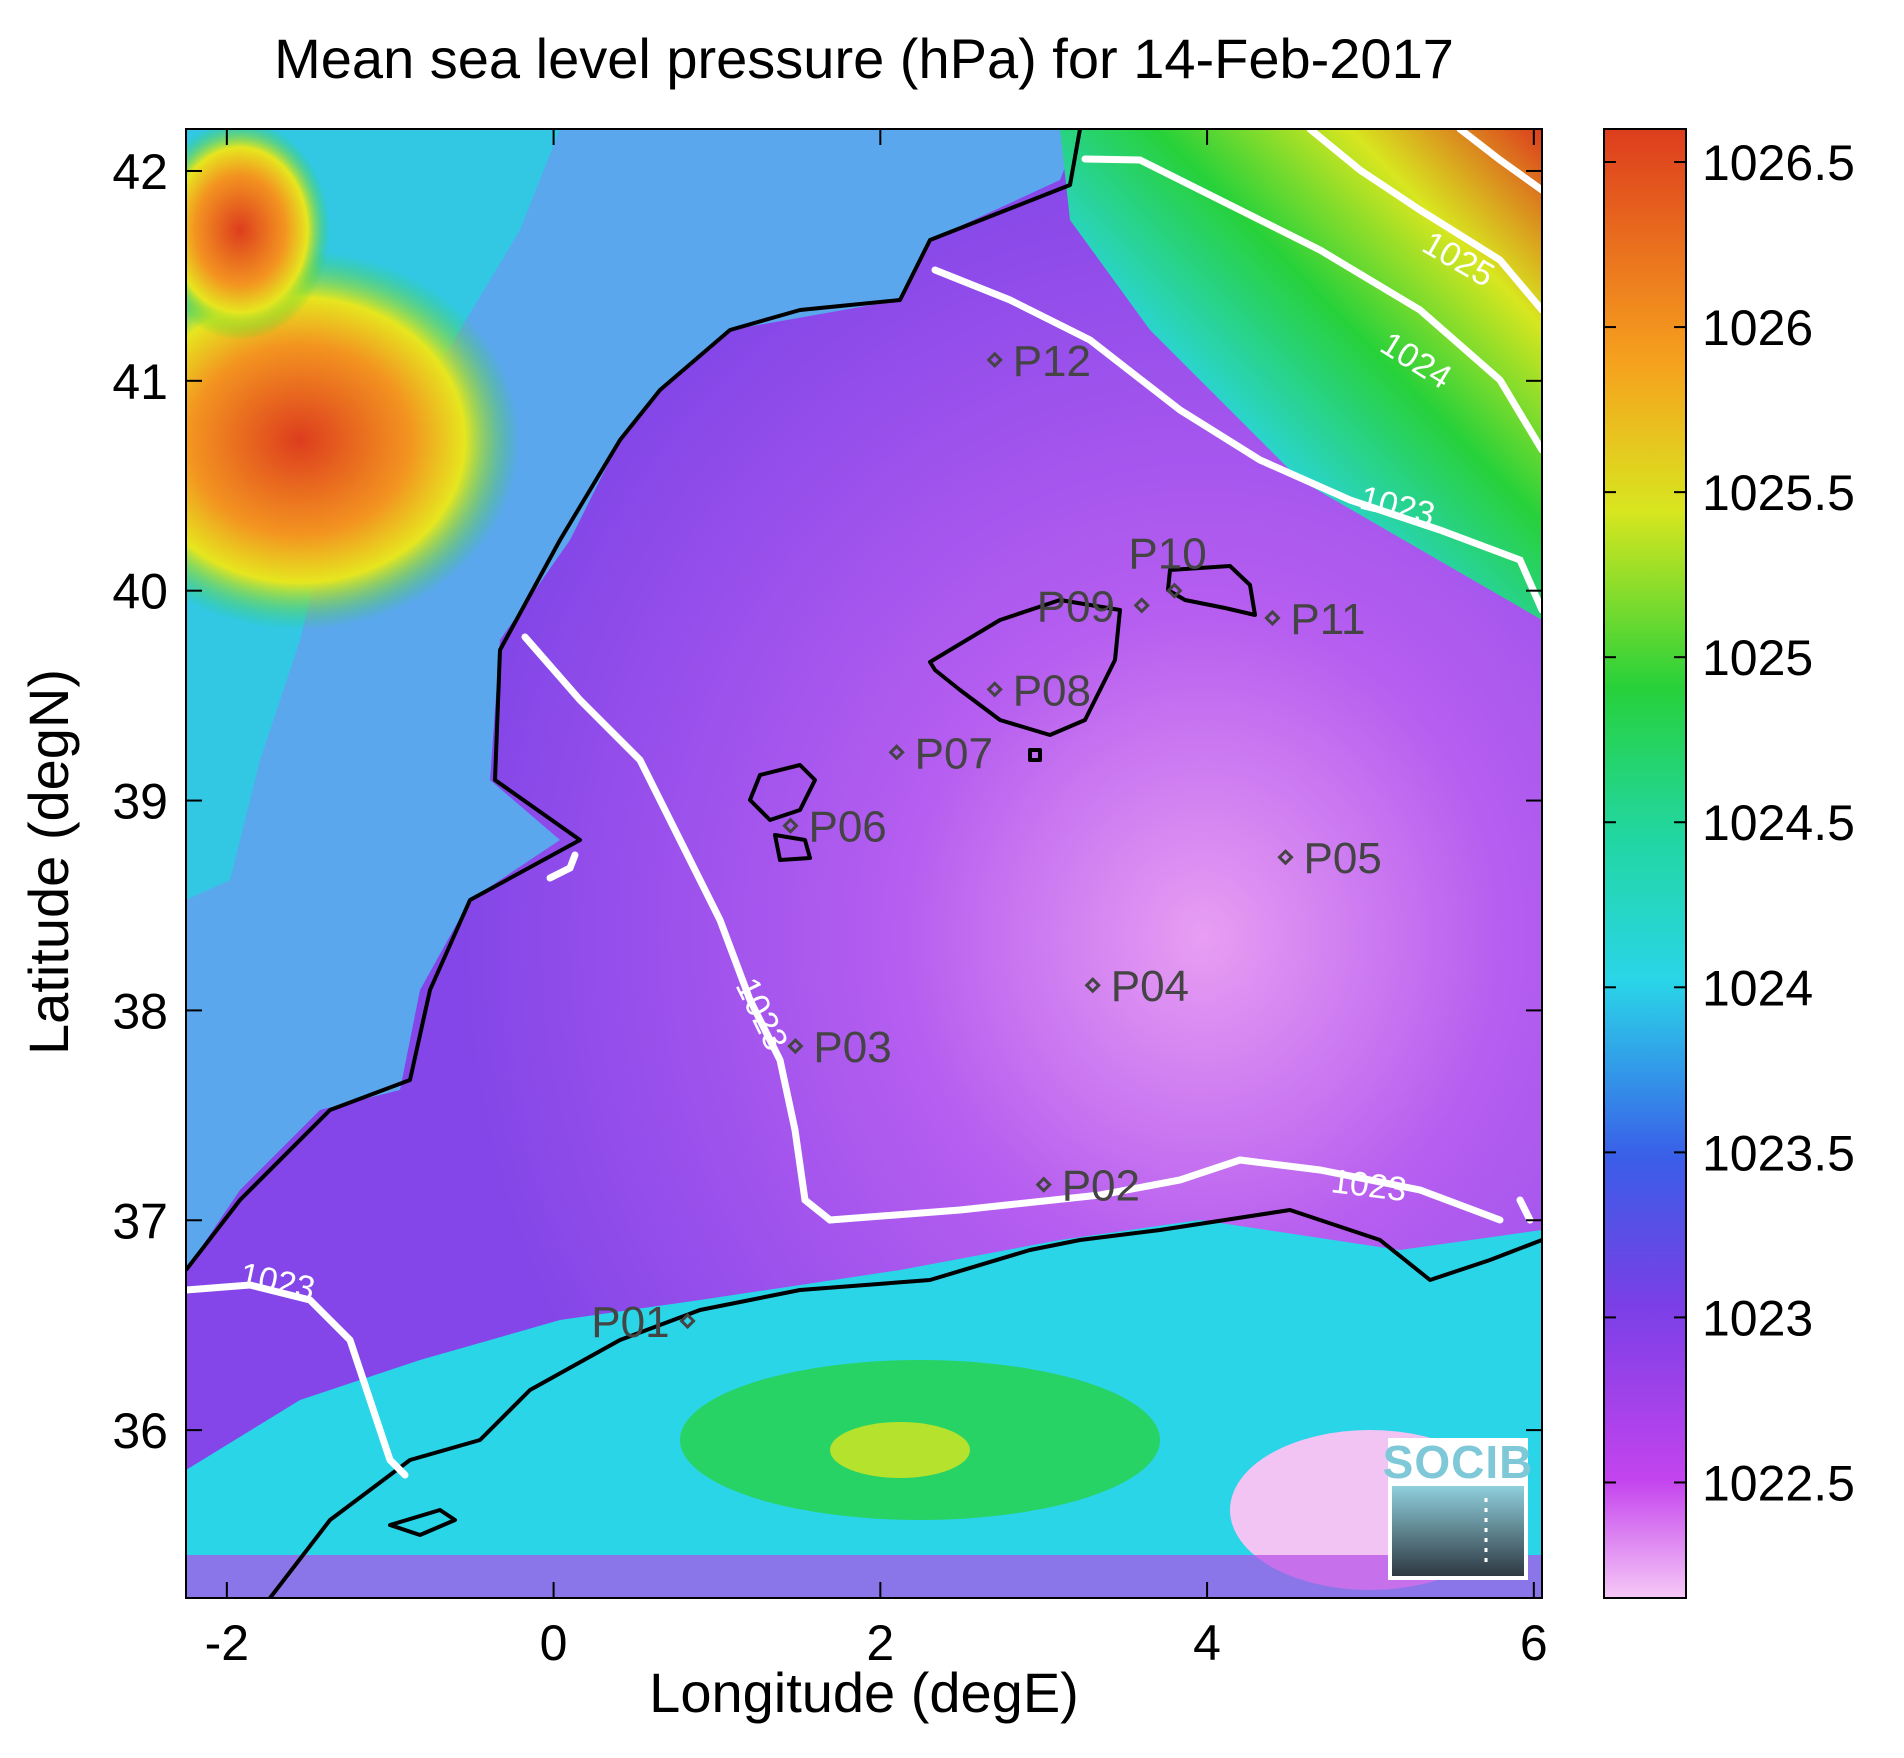  I want to click on colorbar-tick-label: 1026, so click(1757, 328).